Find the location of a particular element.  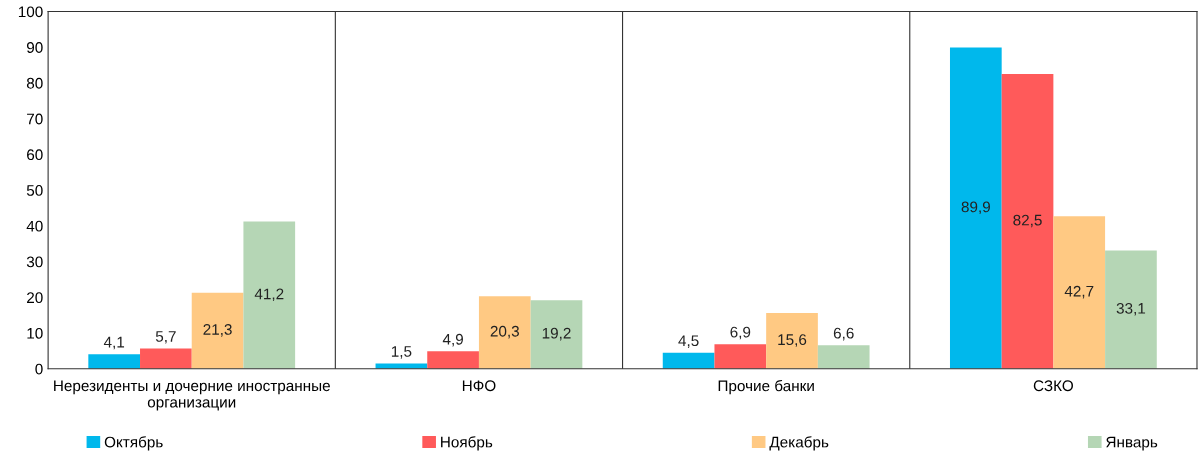

data-label: 21,3 is located at coordinates (217, 330).